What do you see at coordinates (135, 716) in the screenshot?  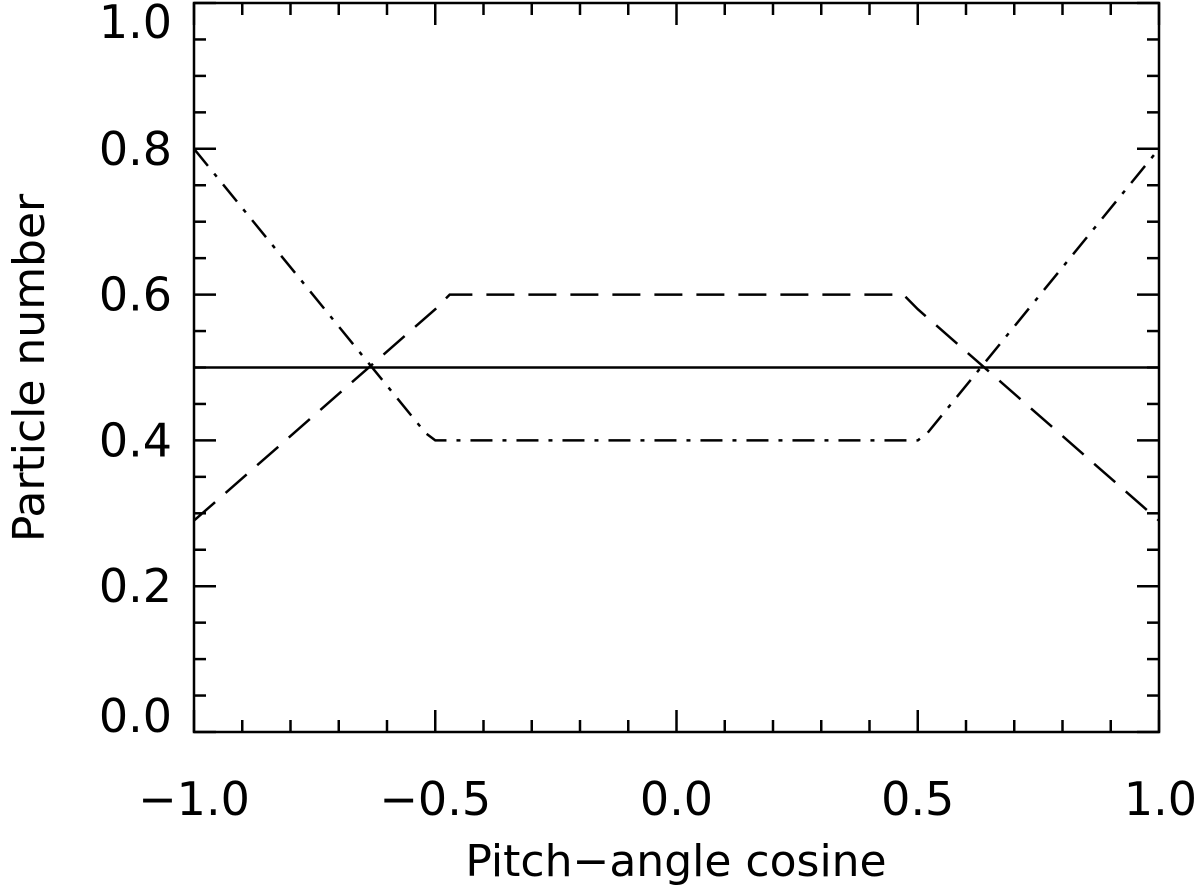 I see `y-tick-label: 0.0` at bounding box center [135, 716].